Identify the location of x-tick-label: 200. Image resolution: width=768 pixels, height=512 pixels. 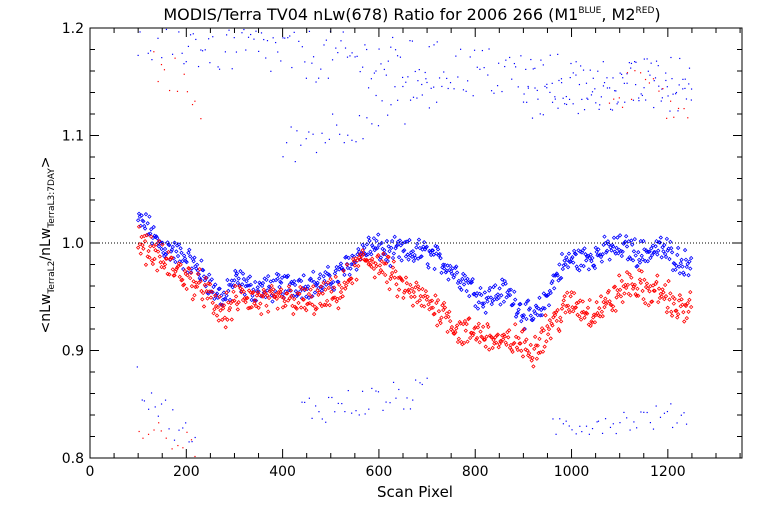
(186, 472).